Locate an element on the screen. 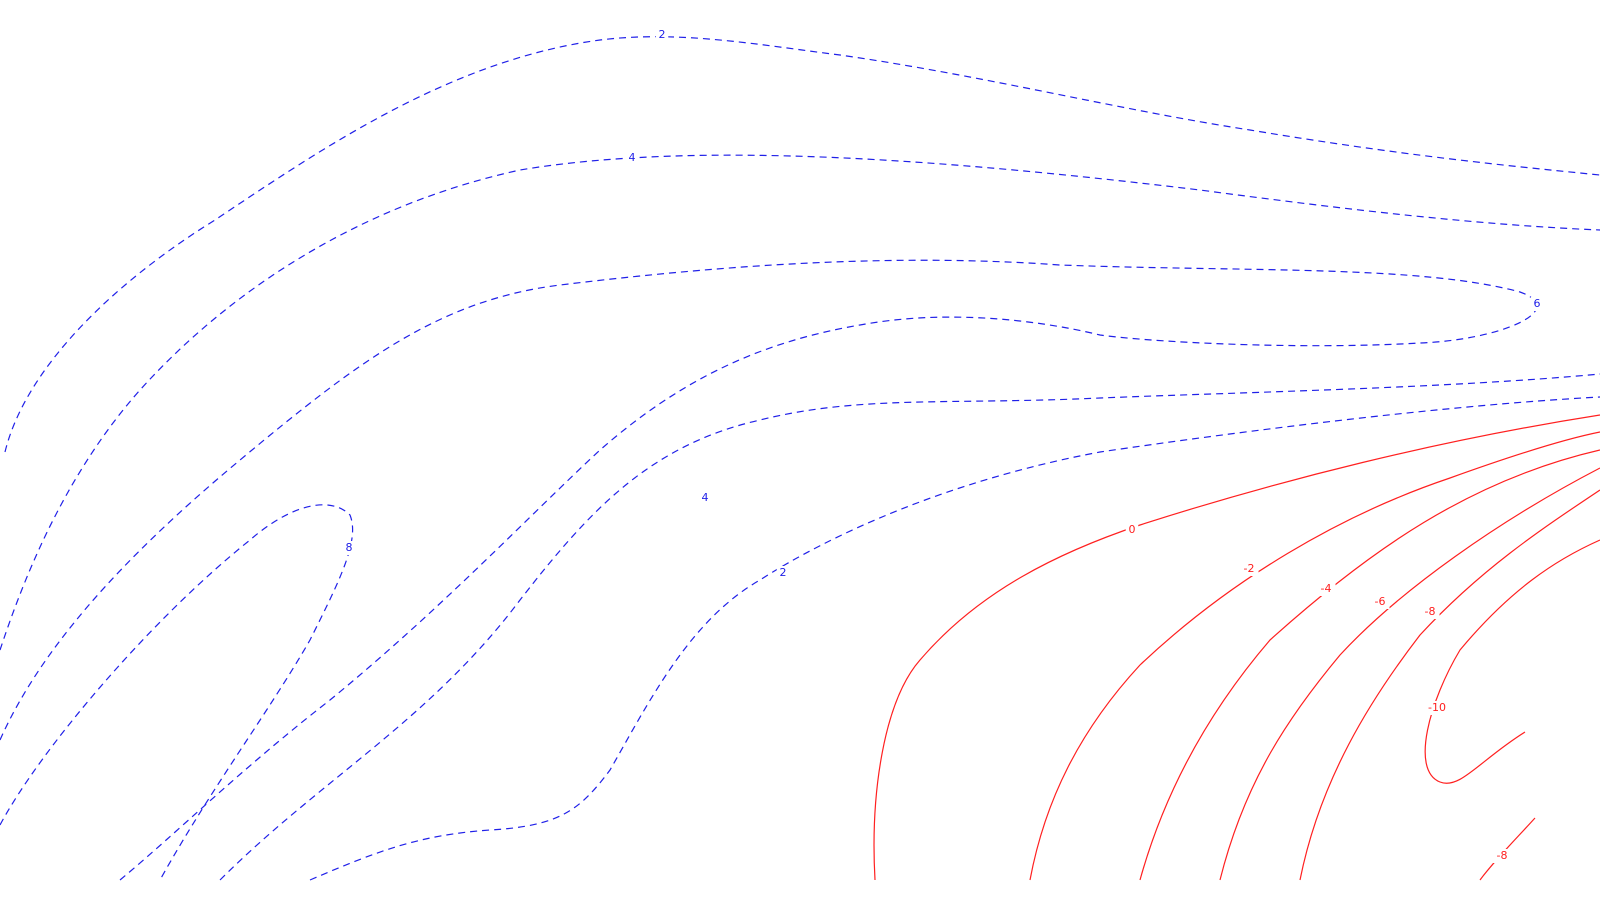 Image resolution: width=1600 pixels, height=900 pixels. contour-label: -4 is located at coordinates (1326, 588).